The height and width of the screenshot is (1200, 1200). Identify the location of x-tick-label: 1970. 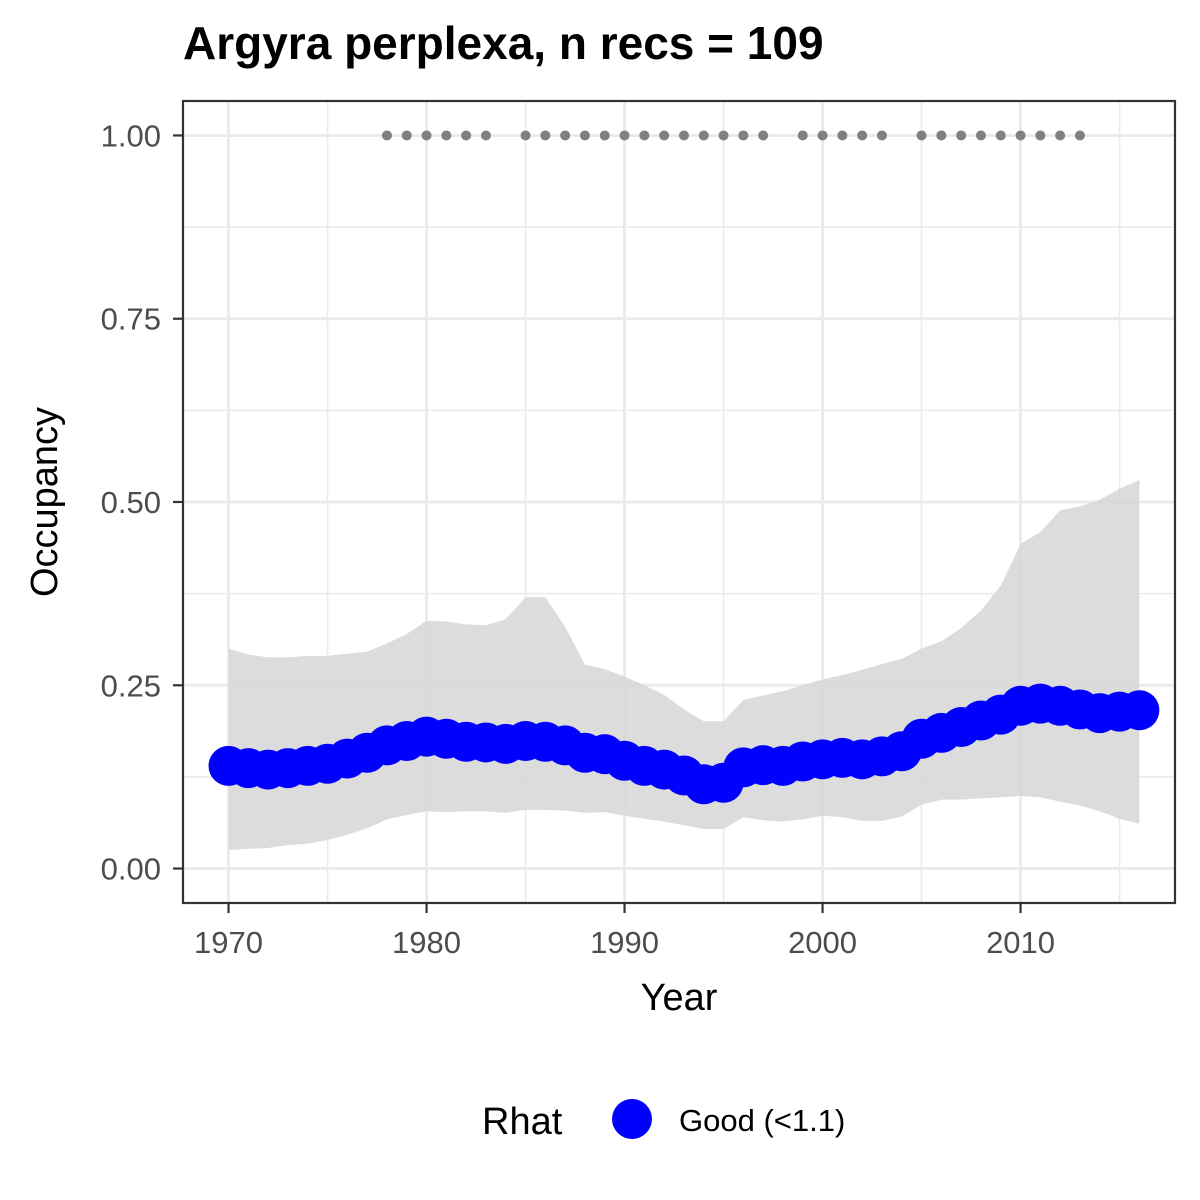
(228, 942).